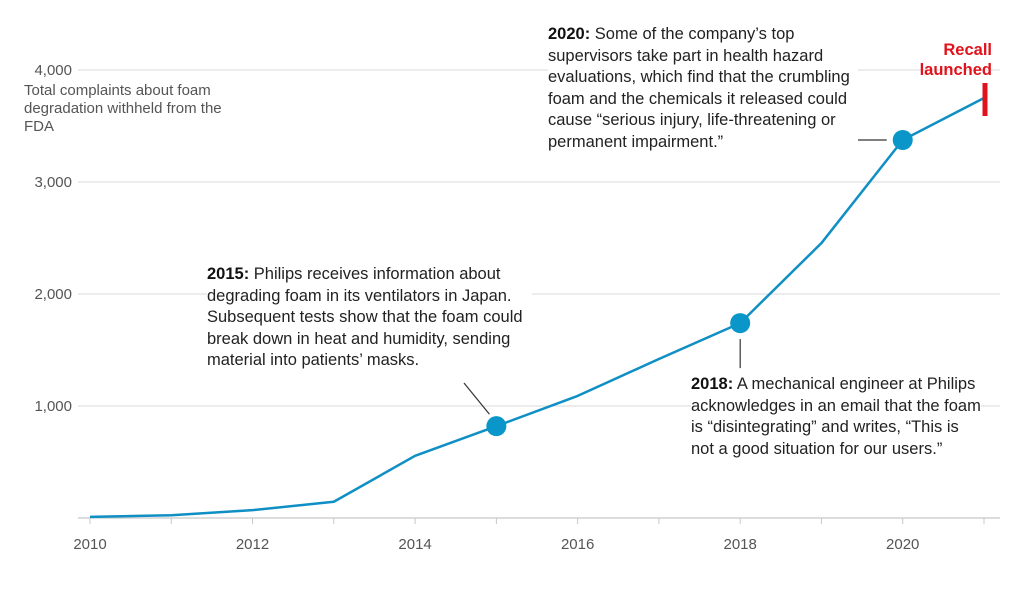 This screenshot has height=589, width=1024. I want to click on x-tick-label: 2012, so click(252, 544).